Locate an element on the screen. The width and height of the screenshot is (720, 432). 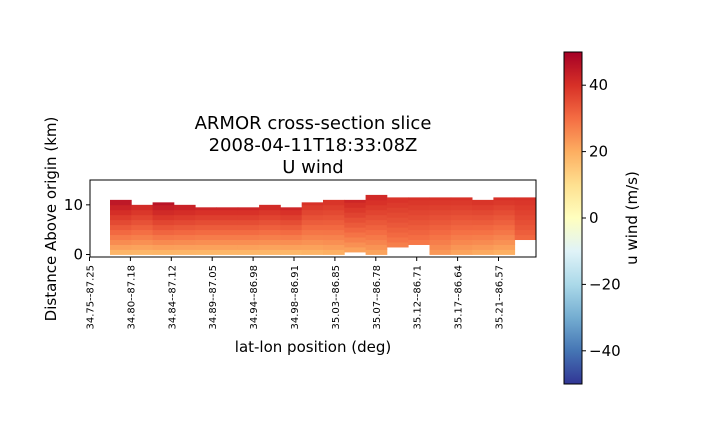
x-tick-label: 34.94--86.98 is located at coordinates (254, 297).